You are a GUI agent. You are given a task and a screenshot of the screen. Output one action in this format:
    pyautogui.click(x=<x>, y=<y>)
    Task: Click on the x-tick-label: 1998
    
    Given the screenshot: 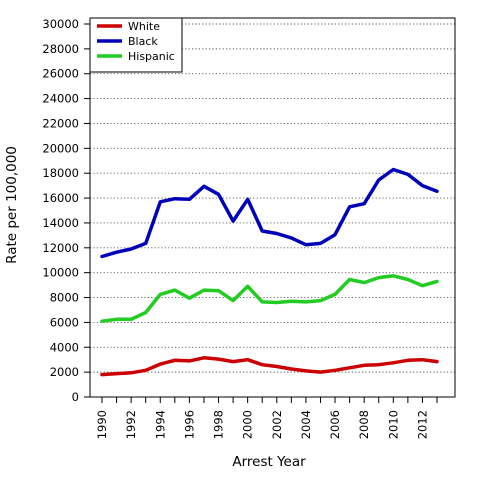 What is the action you would take?
    pyautogui.click(x=219, y=424)
    